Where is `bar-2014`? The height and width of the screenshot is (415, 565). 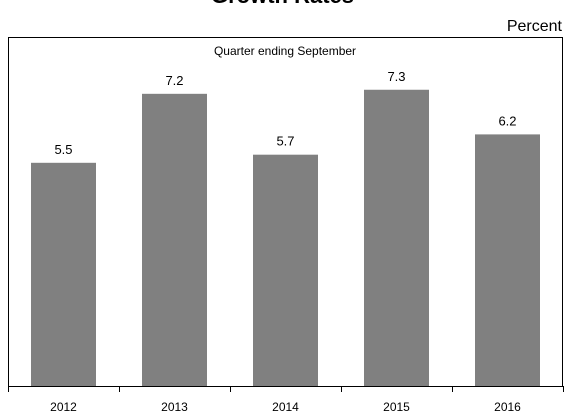 bar-2014 is located at coordinates (285, 270).